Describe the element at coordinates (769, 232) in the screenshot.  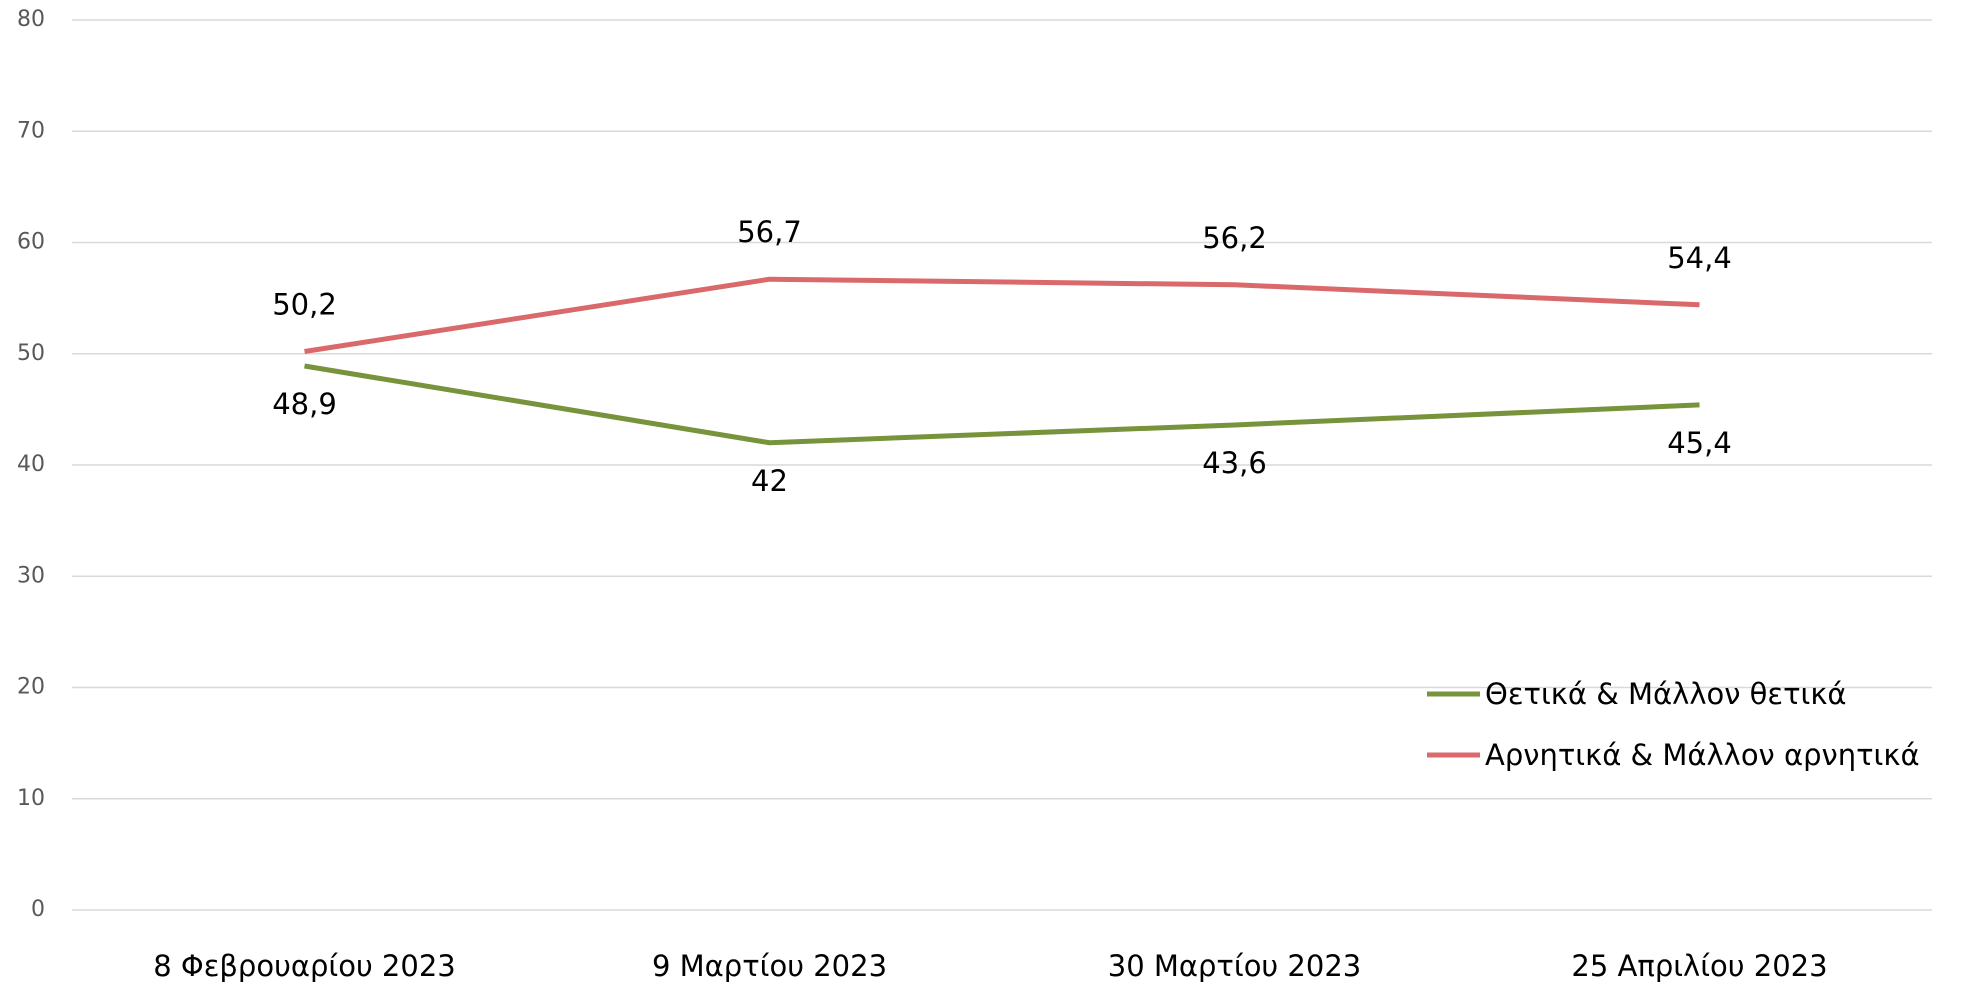
I see `data-label: 56,7` at that location.